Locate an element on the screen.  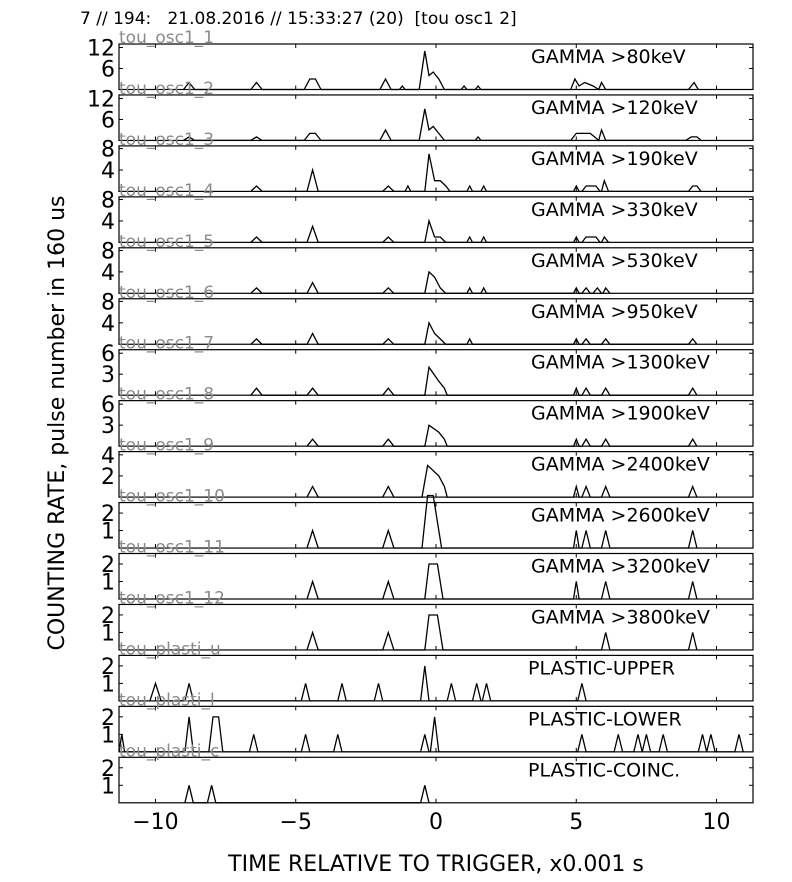
channel-name: tou_osc1_3 is located at coordinates (166, 140).